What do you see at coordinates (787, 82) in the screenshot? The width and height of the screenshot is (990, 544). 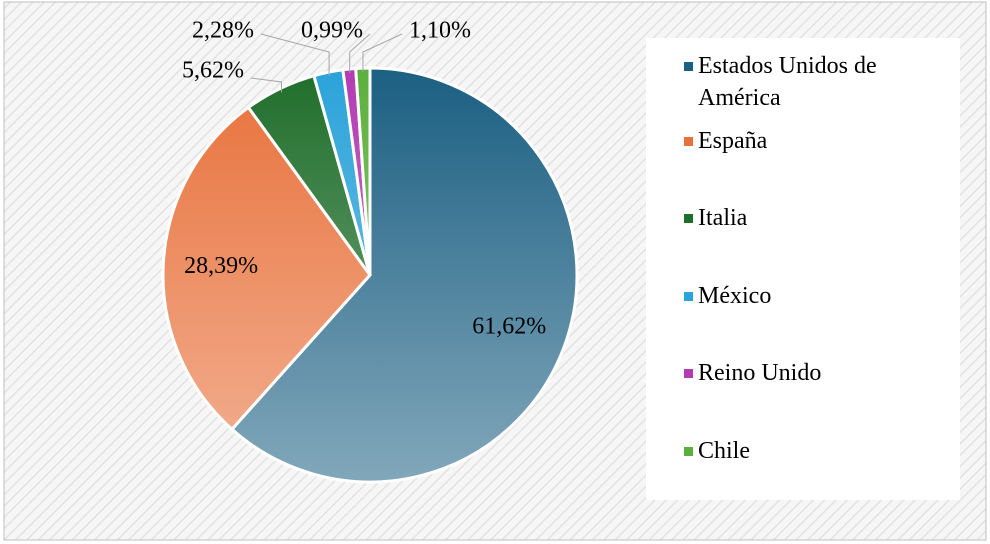 I see `legend-label: Estados Unidos de América` at bounding box center [787, 82].